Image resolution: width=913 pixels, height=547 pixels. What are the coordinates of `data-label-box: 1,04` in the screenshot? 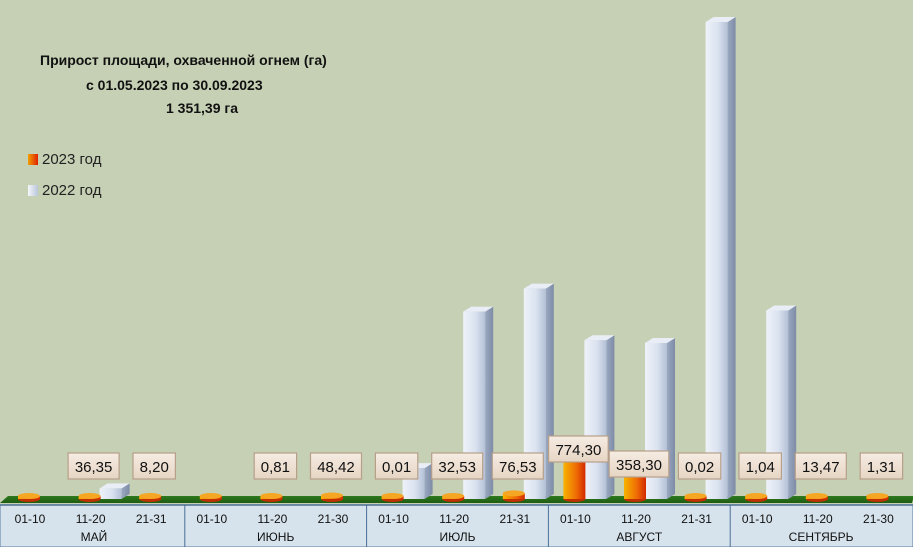 It's located at (760, 466).